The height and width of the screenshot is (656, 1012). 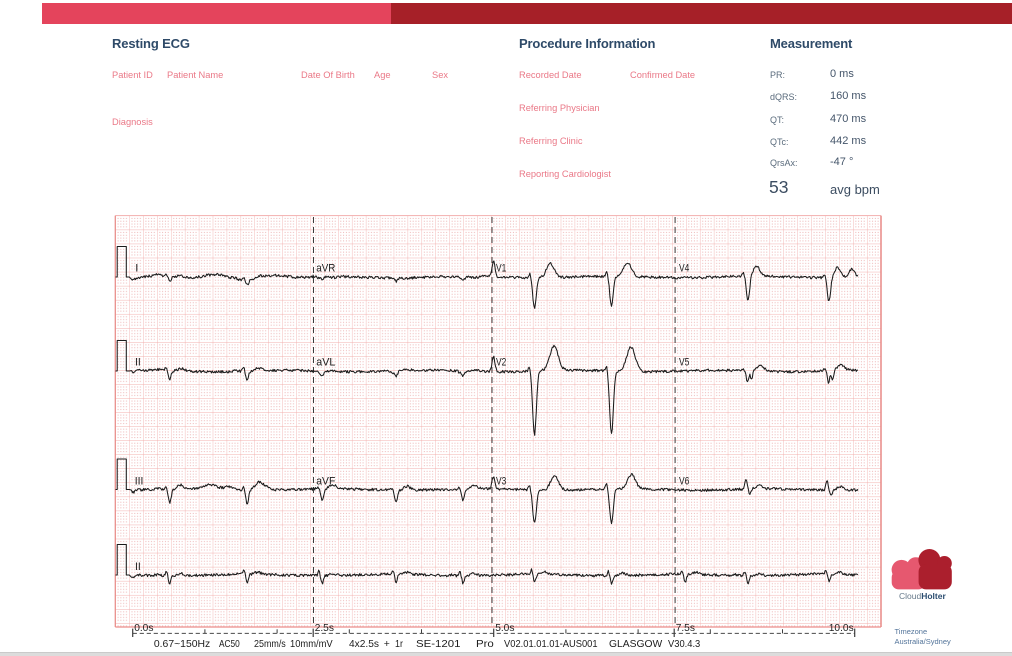 I want to click on svg-text: V1, so click(x=501, y=269).